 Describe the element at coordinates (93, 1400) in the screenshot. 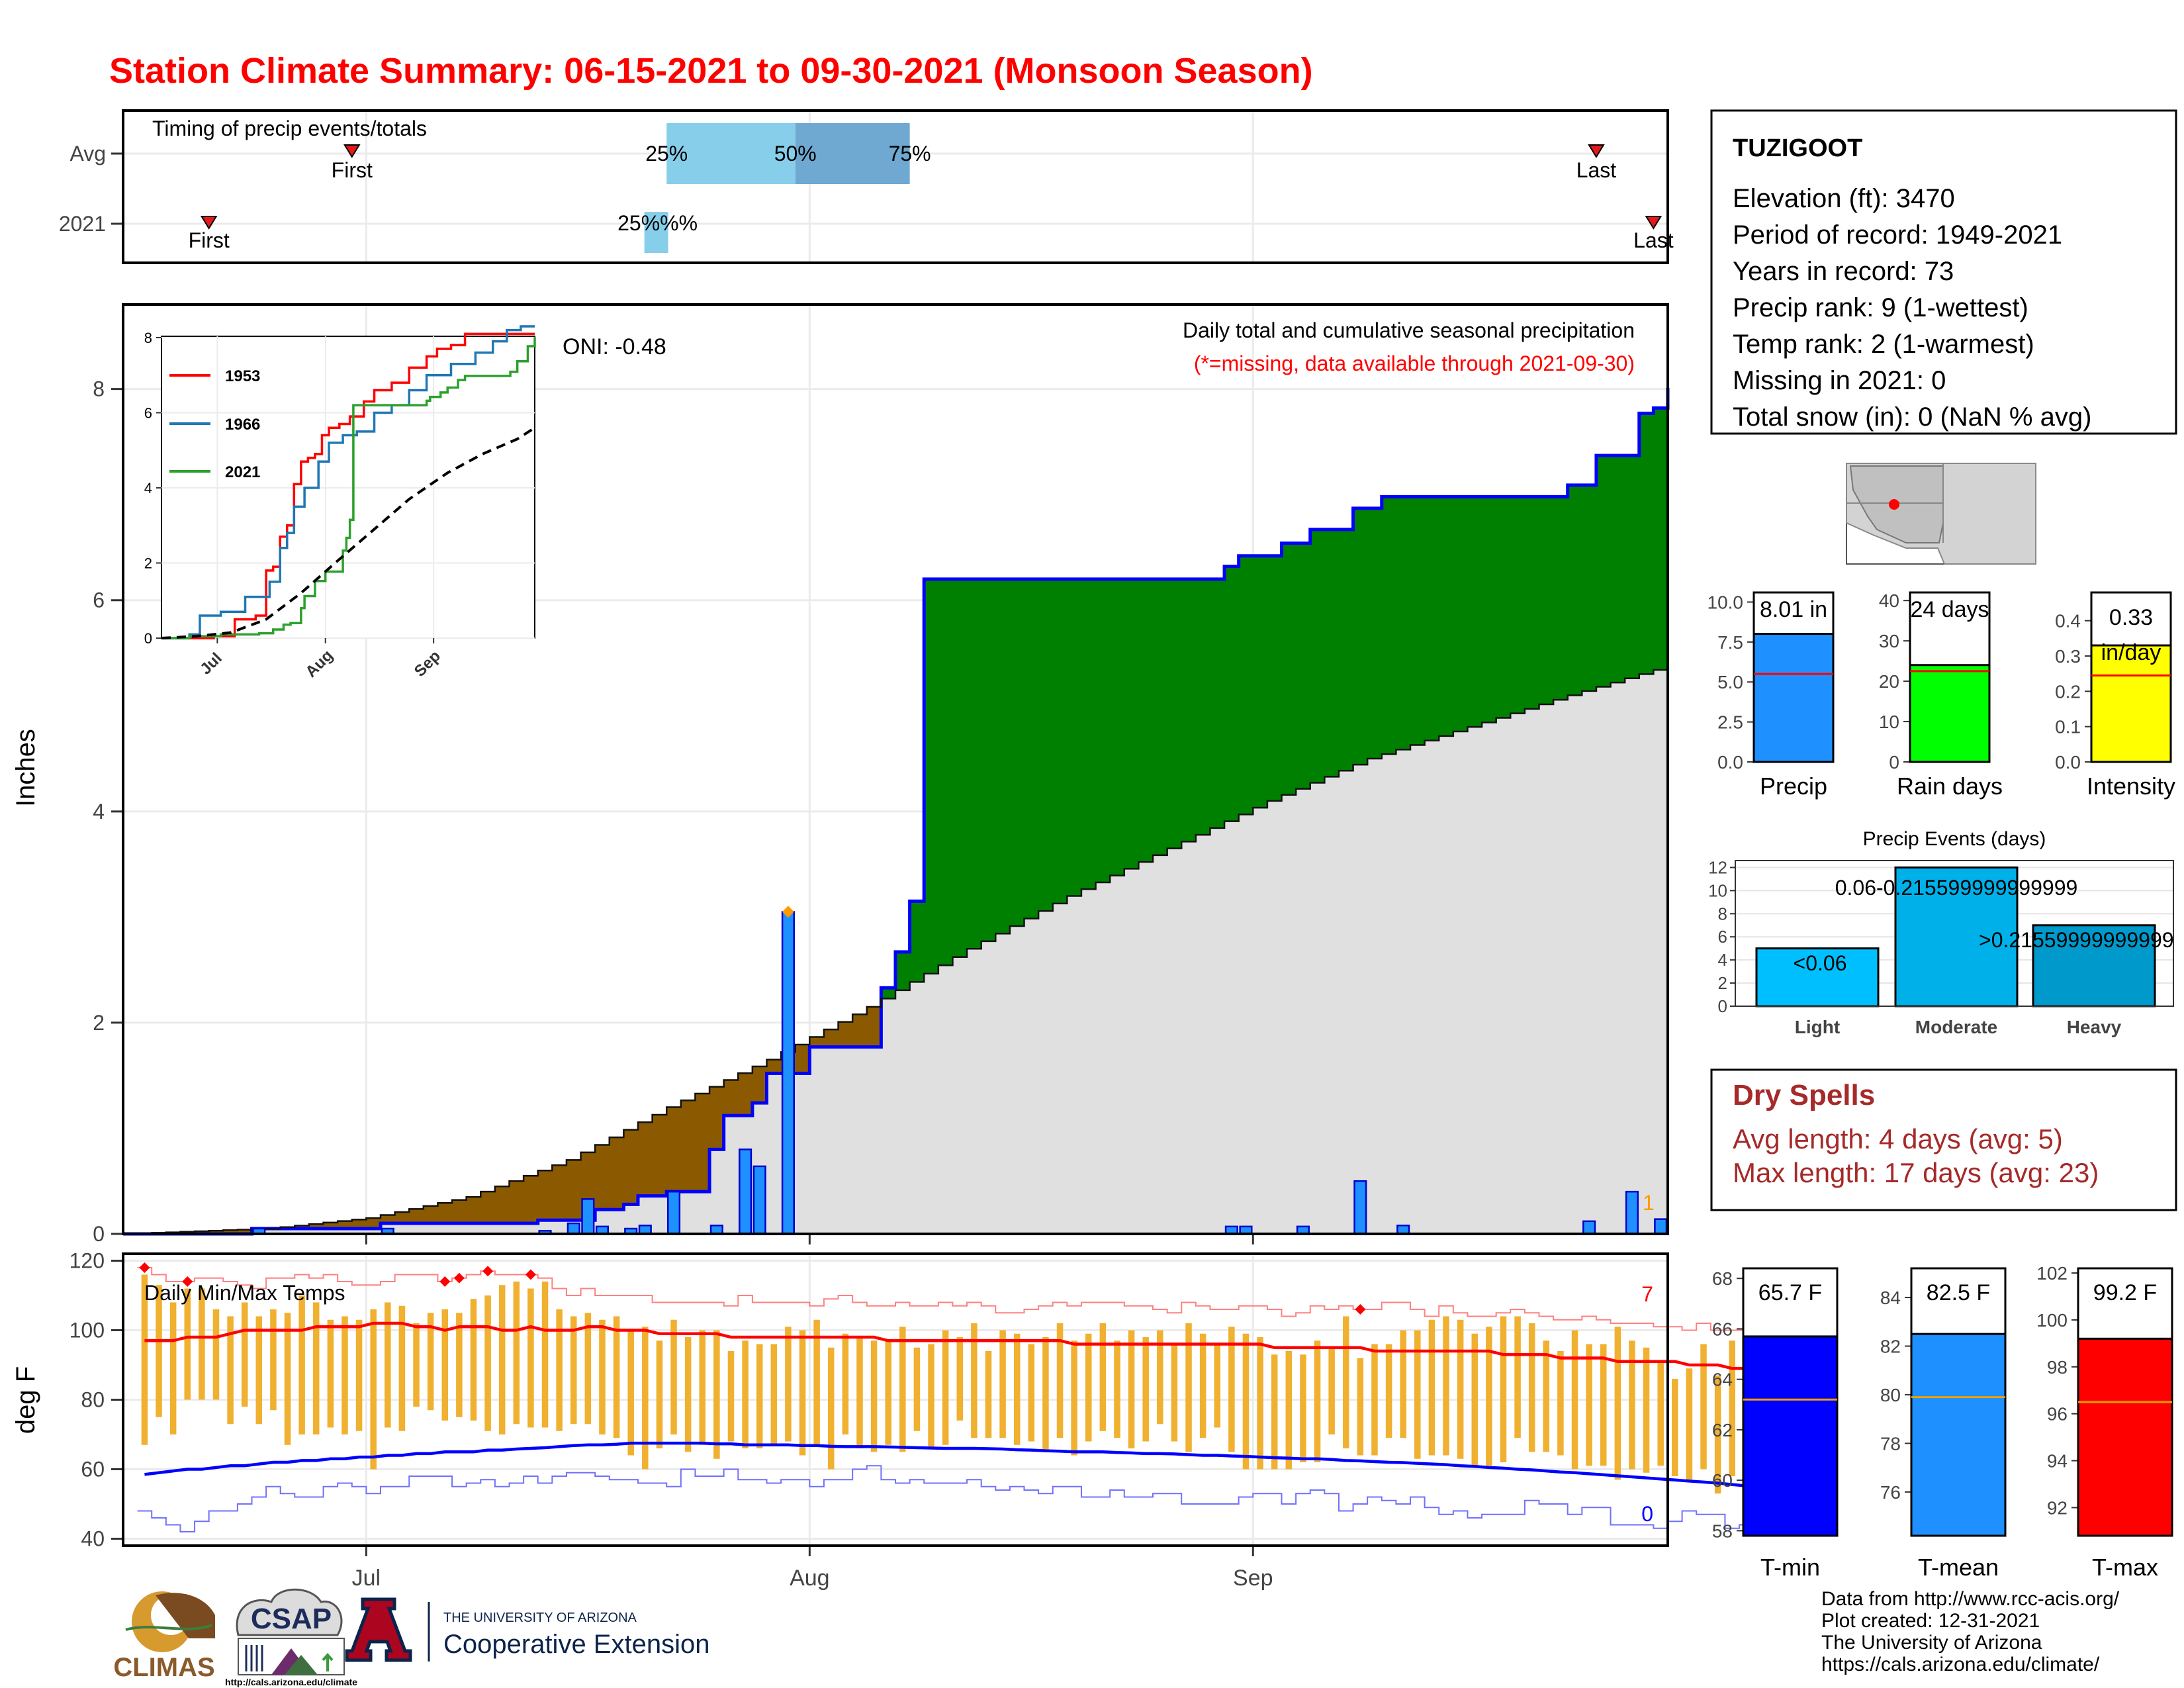

I see `temp-y-tick-label: 80` at that location.